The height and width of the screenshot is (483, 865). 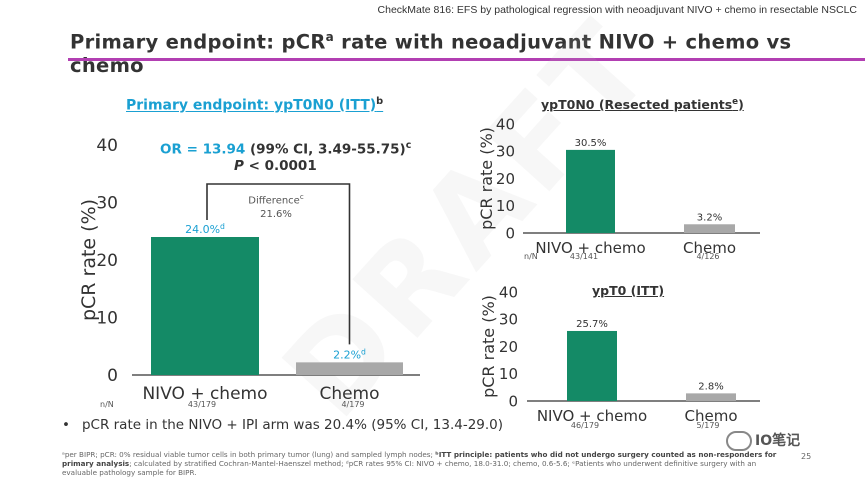 I want to click on data-label: 24.0%d, so click(x=205, y=229).